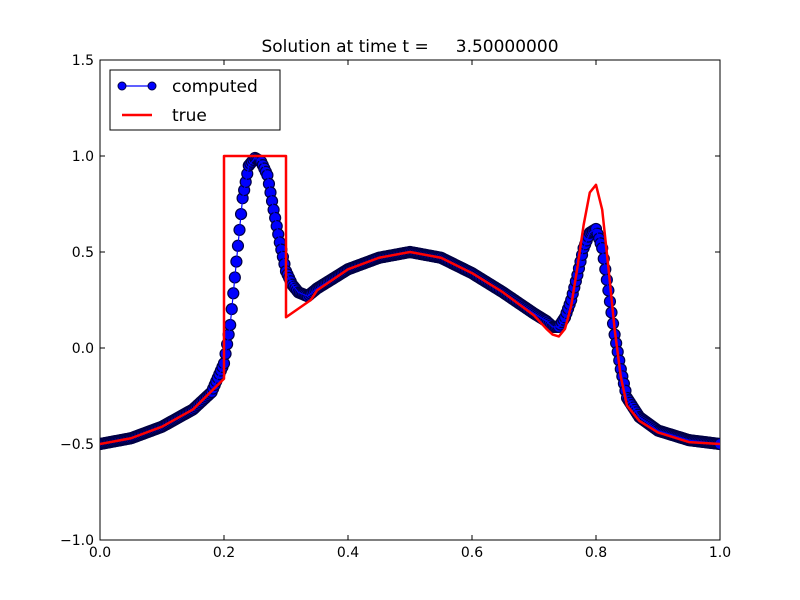  I want to click on x-tick-label: 0.6, so click(472, 553).